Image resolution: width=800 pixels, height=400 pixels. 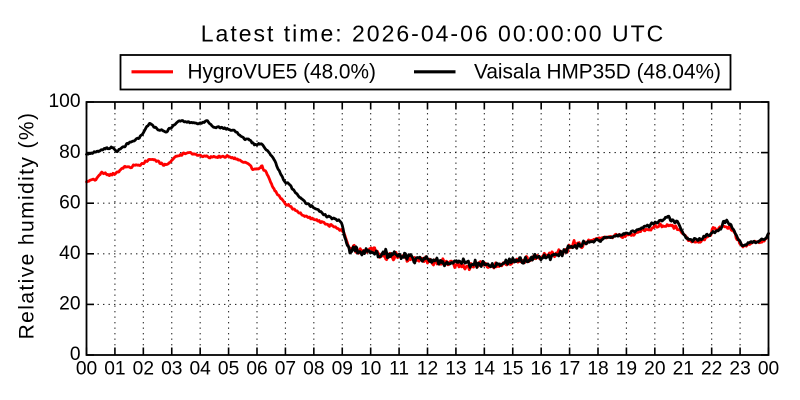 I want to click on svg-text: 10, so click(x=370, y=369).